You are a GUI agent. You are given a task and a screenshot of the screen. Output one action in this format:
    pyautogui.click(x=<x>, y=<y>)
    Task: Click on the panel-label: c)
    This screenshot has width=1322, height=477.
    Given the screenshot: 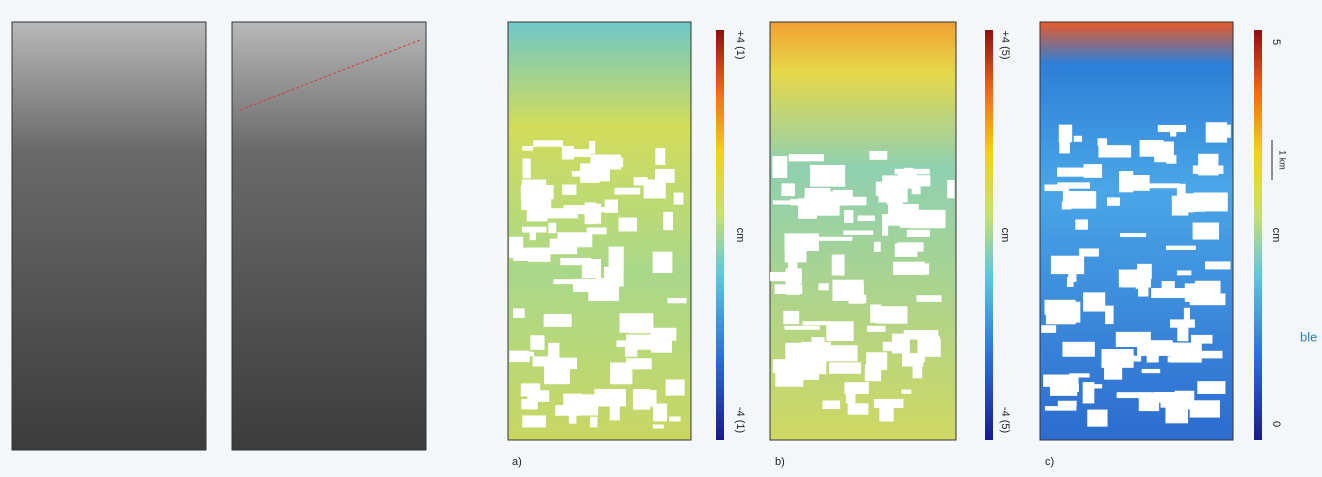 What is the action you would take?
    pyautogui.click(x=1049, y=462)
    